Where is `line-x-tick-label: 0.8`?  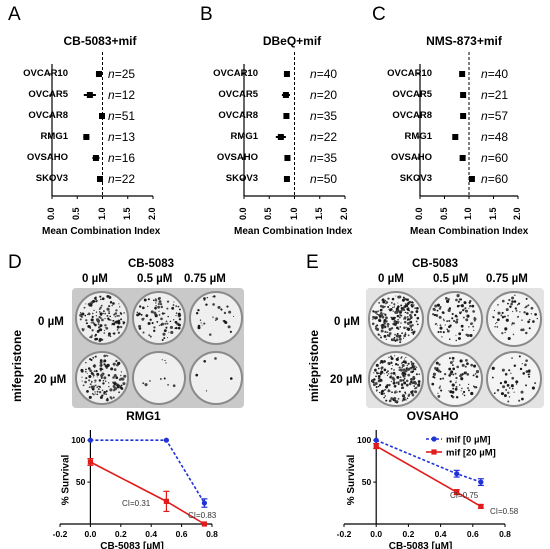
line-x-tick-label: 0.8 is located at coordinates (212, 534).